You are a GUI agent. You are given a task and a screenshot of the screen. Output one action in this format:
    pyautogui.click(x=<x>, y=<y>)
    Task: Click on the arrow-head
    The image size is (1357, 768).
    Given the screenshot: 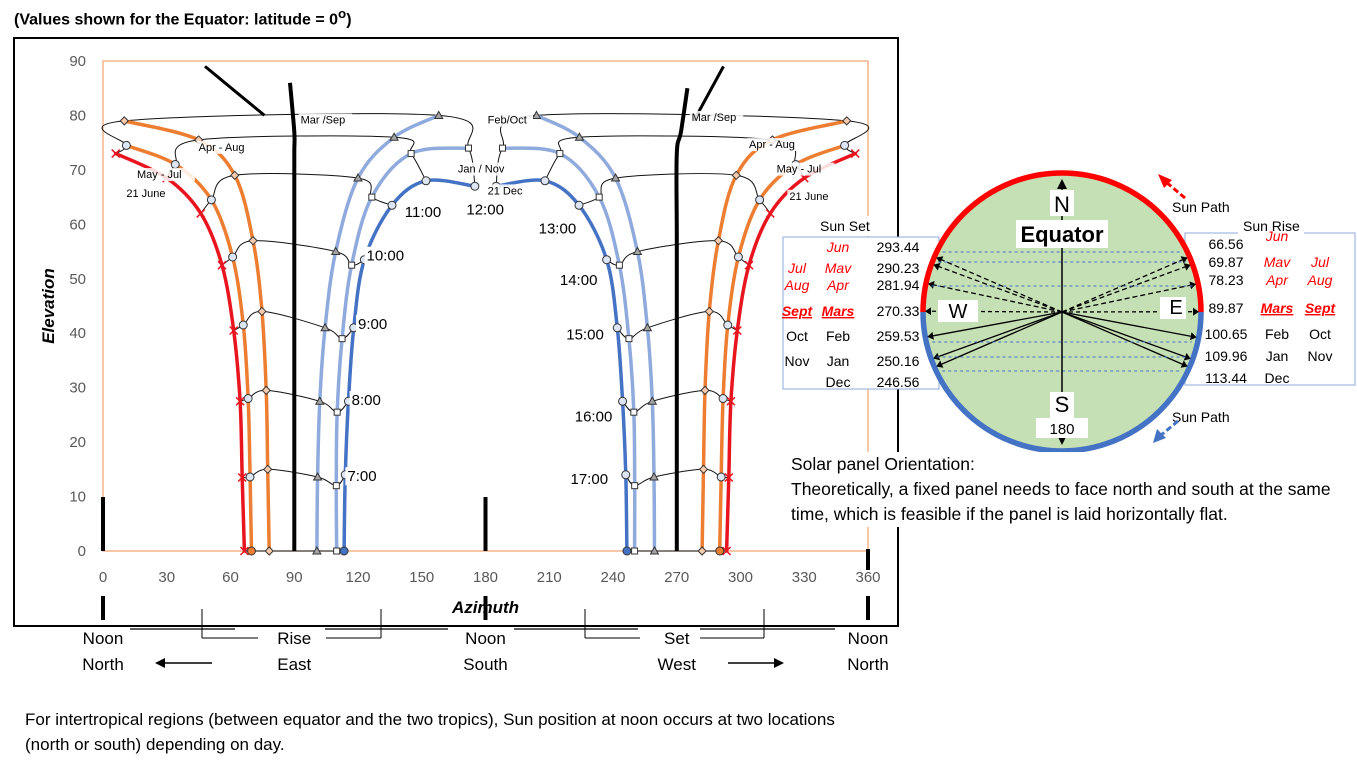 What is the action you would take?
    pyautogui.click(x=160, y=663)
    